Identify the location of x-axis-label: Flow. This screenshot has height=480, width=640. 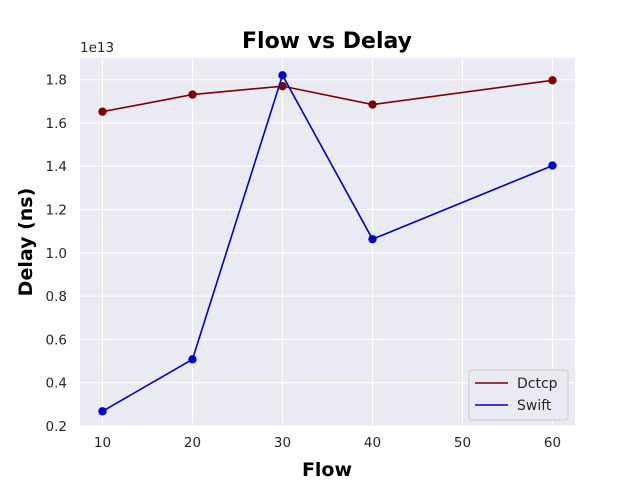
(327, 469).